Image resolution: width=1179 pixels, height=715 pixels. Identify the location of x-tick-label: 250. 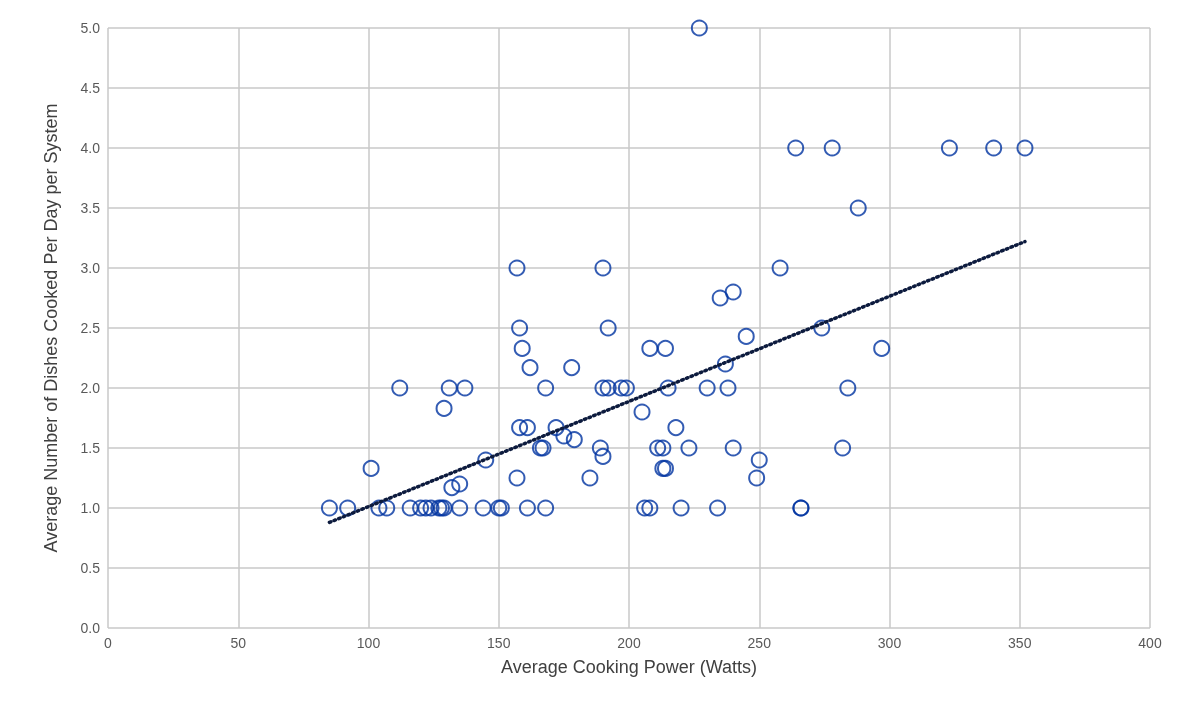
(759, 643).